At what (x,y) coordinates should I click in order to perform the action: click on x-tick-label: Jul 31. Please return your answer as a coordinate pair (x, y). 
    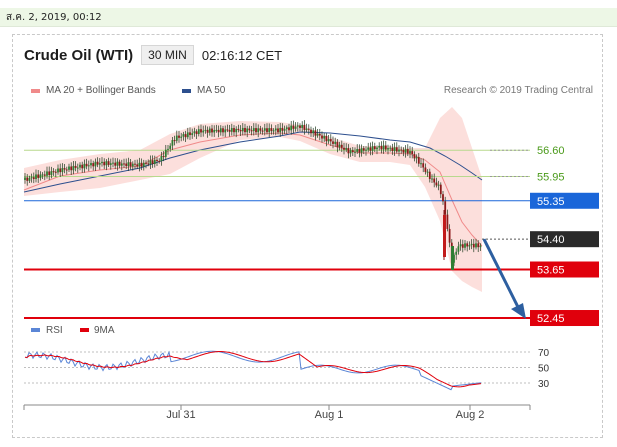
    Looking at the image, I should click on (180, 415).